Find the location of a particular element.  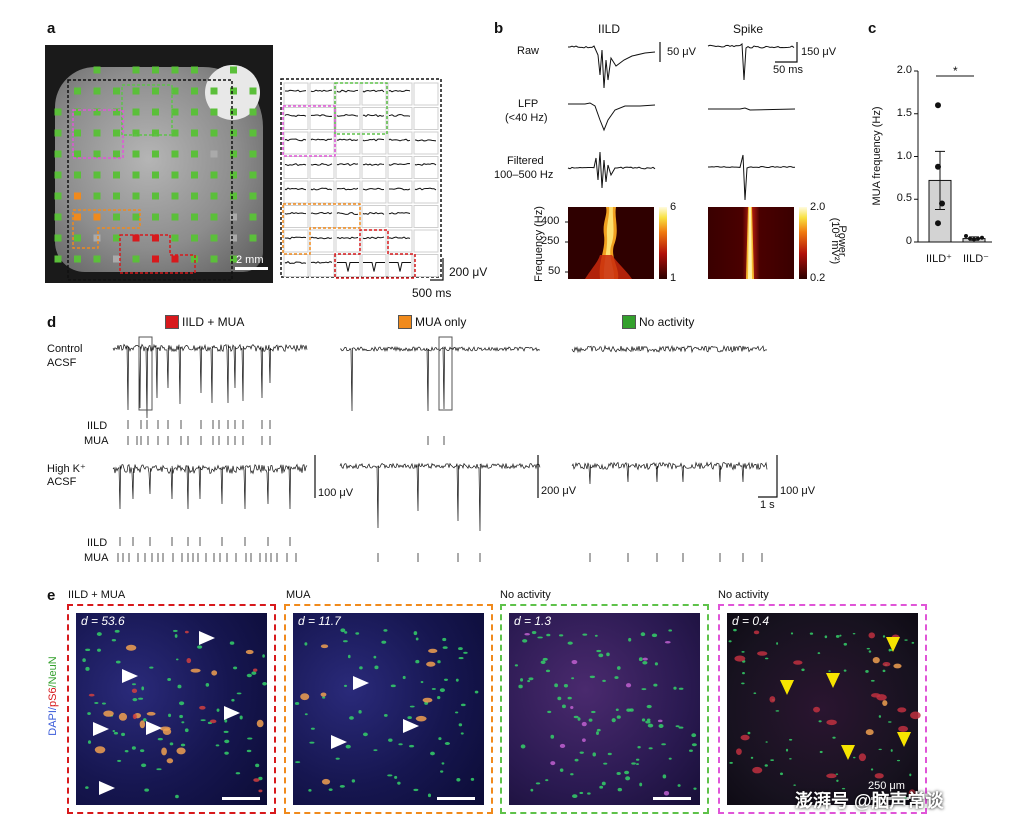

cond-highk-2: ACSF is located at coordinates (62, 482).